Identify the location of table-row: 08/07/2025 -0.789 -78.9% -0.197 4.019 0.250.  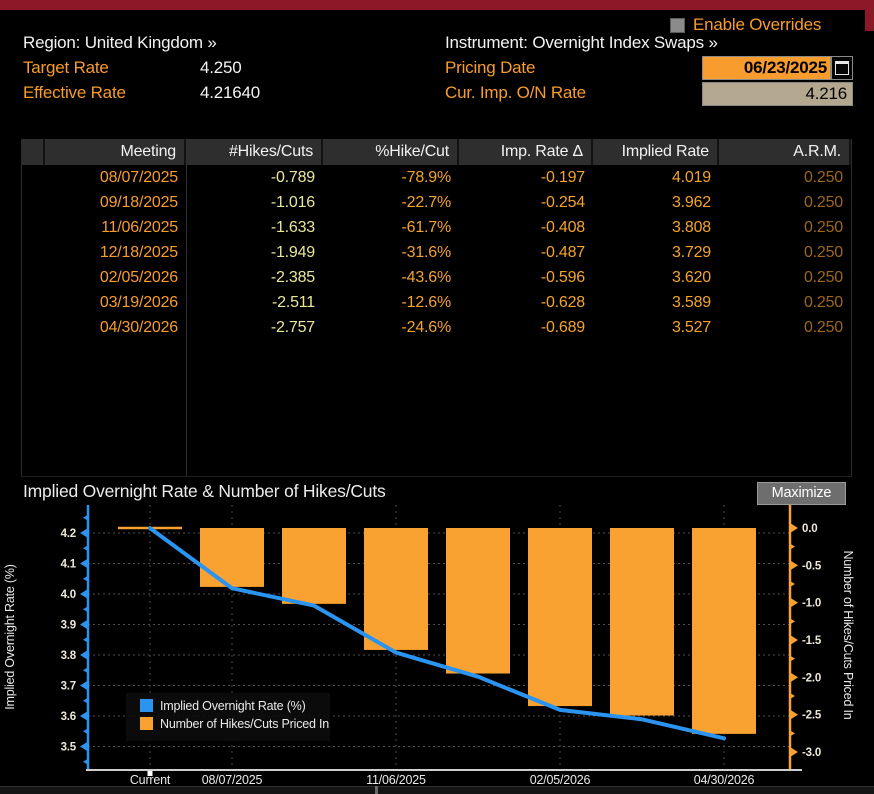
(436, 177).